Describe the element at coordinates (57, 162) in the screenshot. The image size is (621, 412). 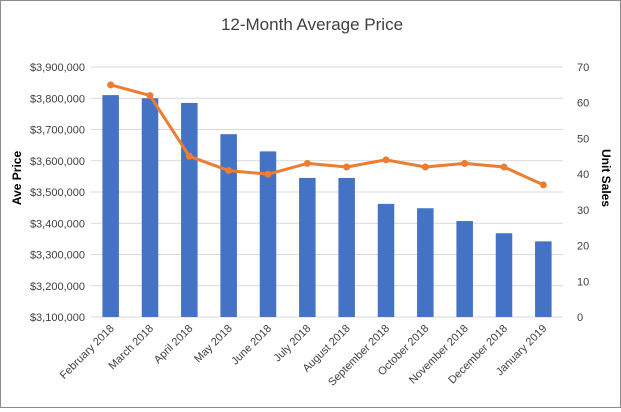
I see `left-tick-label: $3,600,000` at that location.